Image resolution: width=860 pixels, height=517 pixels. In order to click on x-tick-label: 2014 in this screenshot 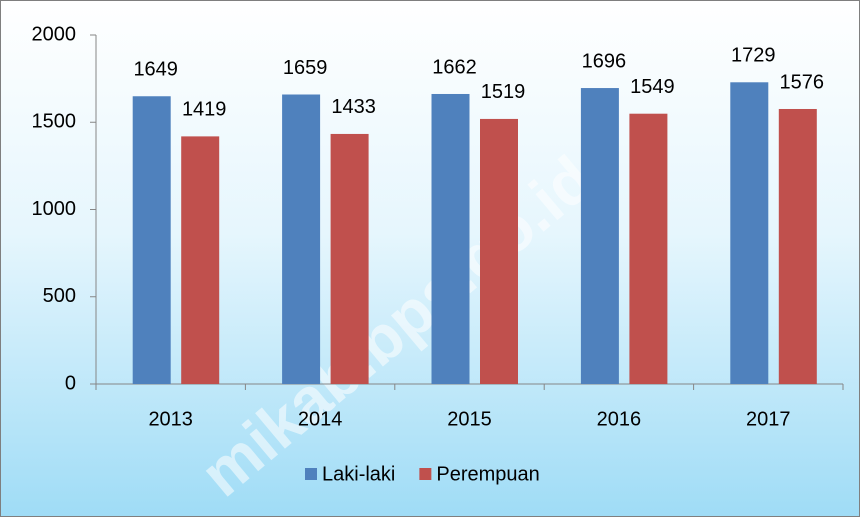, I will do `click(320, 419)`.